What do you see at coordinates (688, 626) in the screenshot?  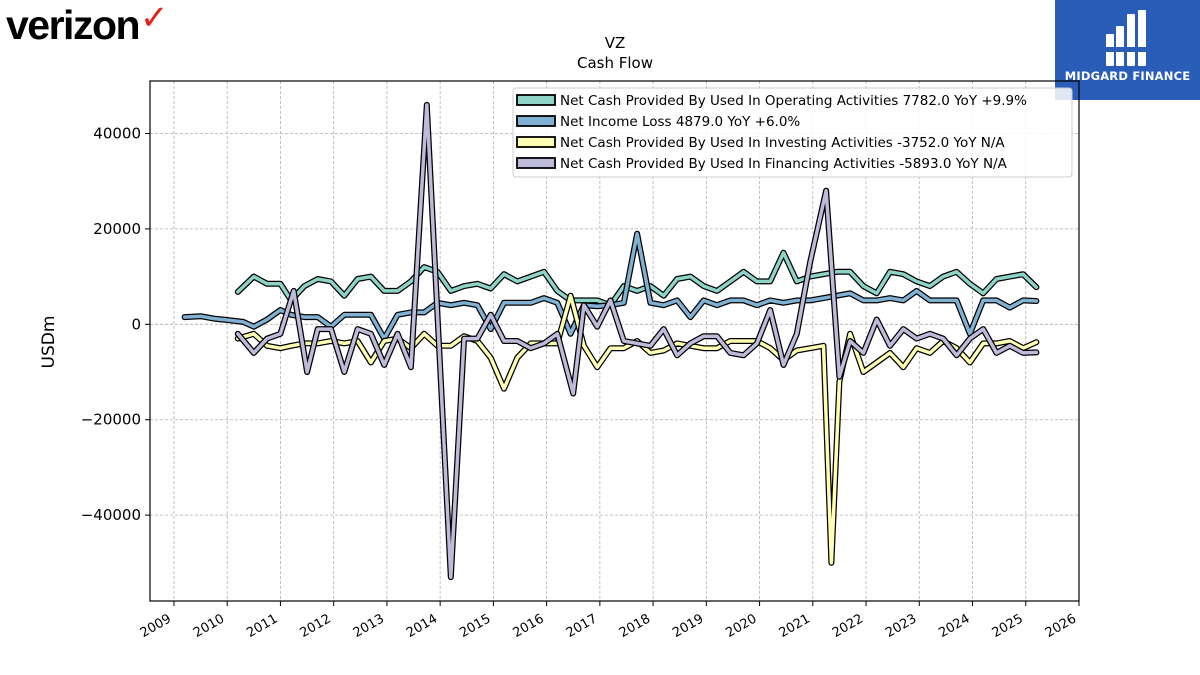 I see `x-tick-label: 2019` at bounding box center [688, 626].